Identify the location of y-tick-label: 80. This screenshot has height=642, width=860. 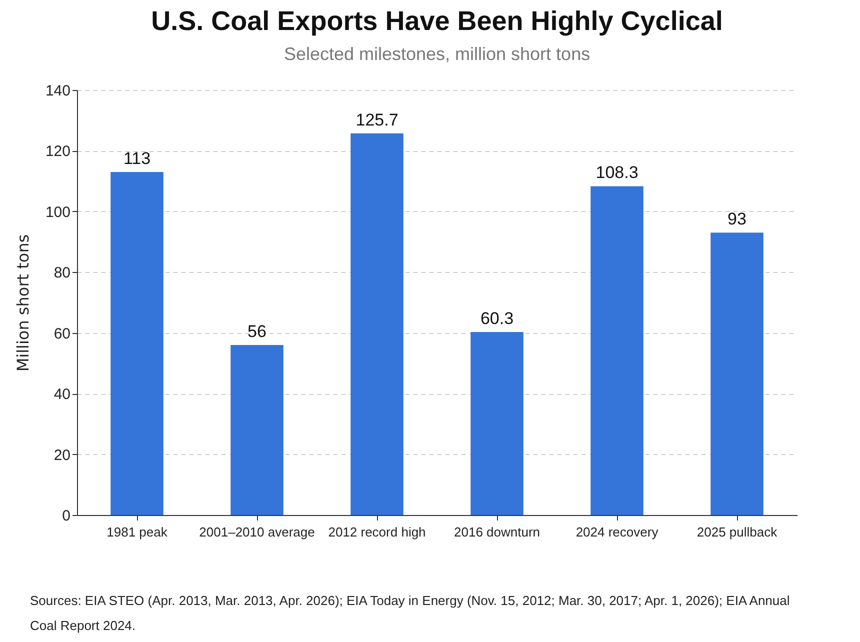
(62, 273).